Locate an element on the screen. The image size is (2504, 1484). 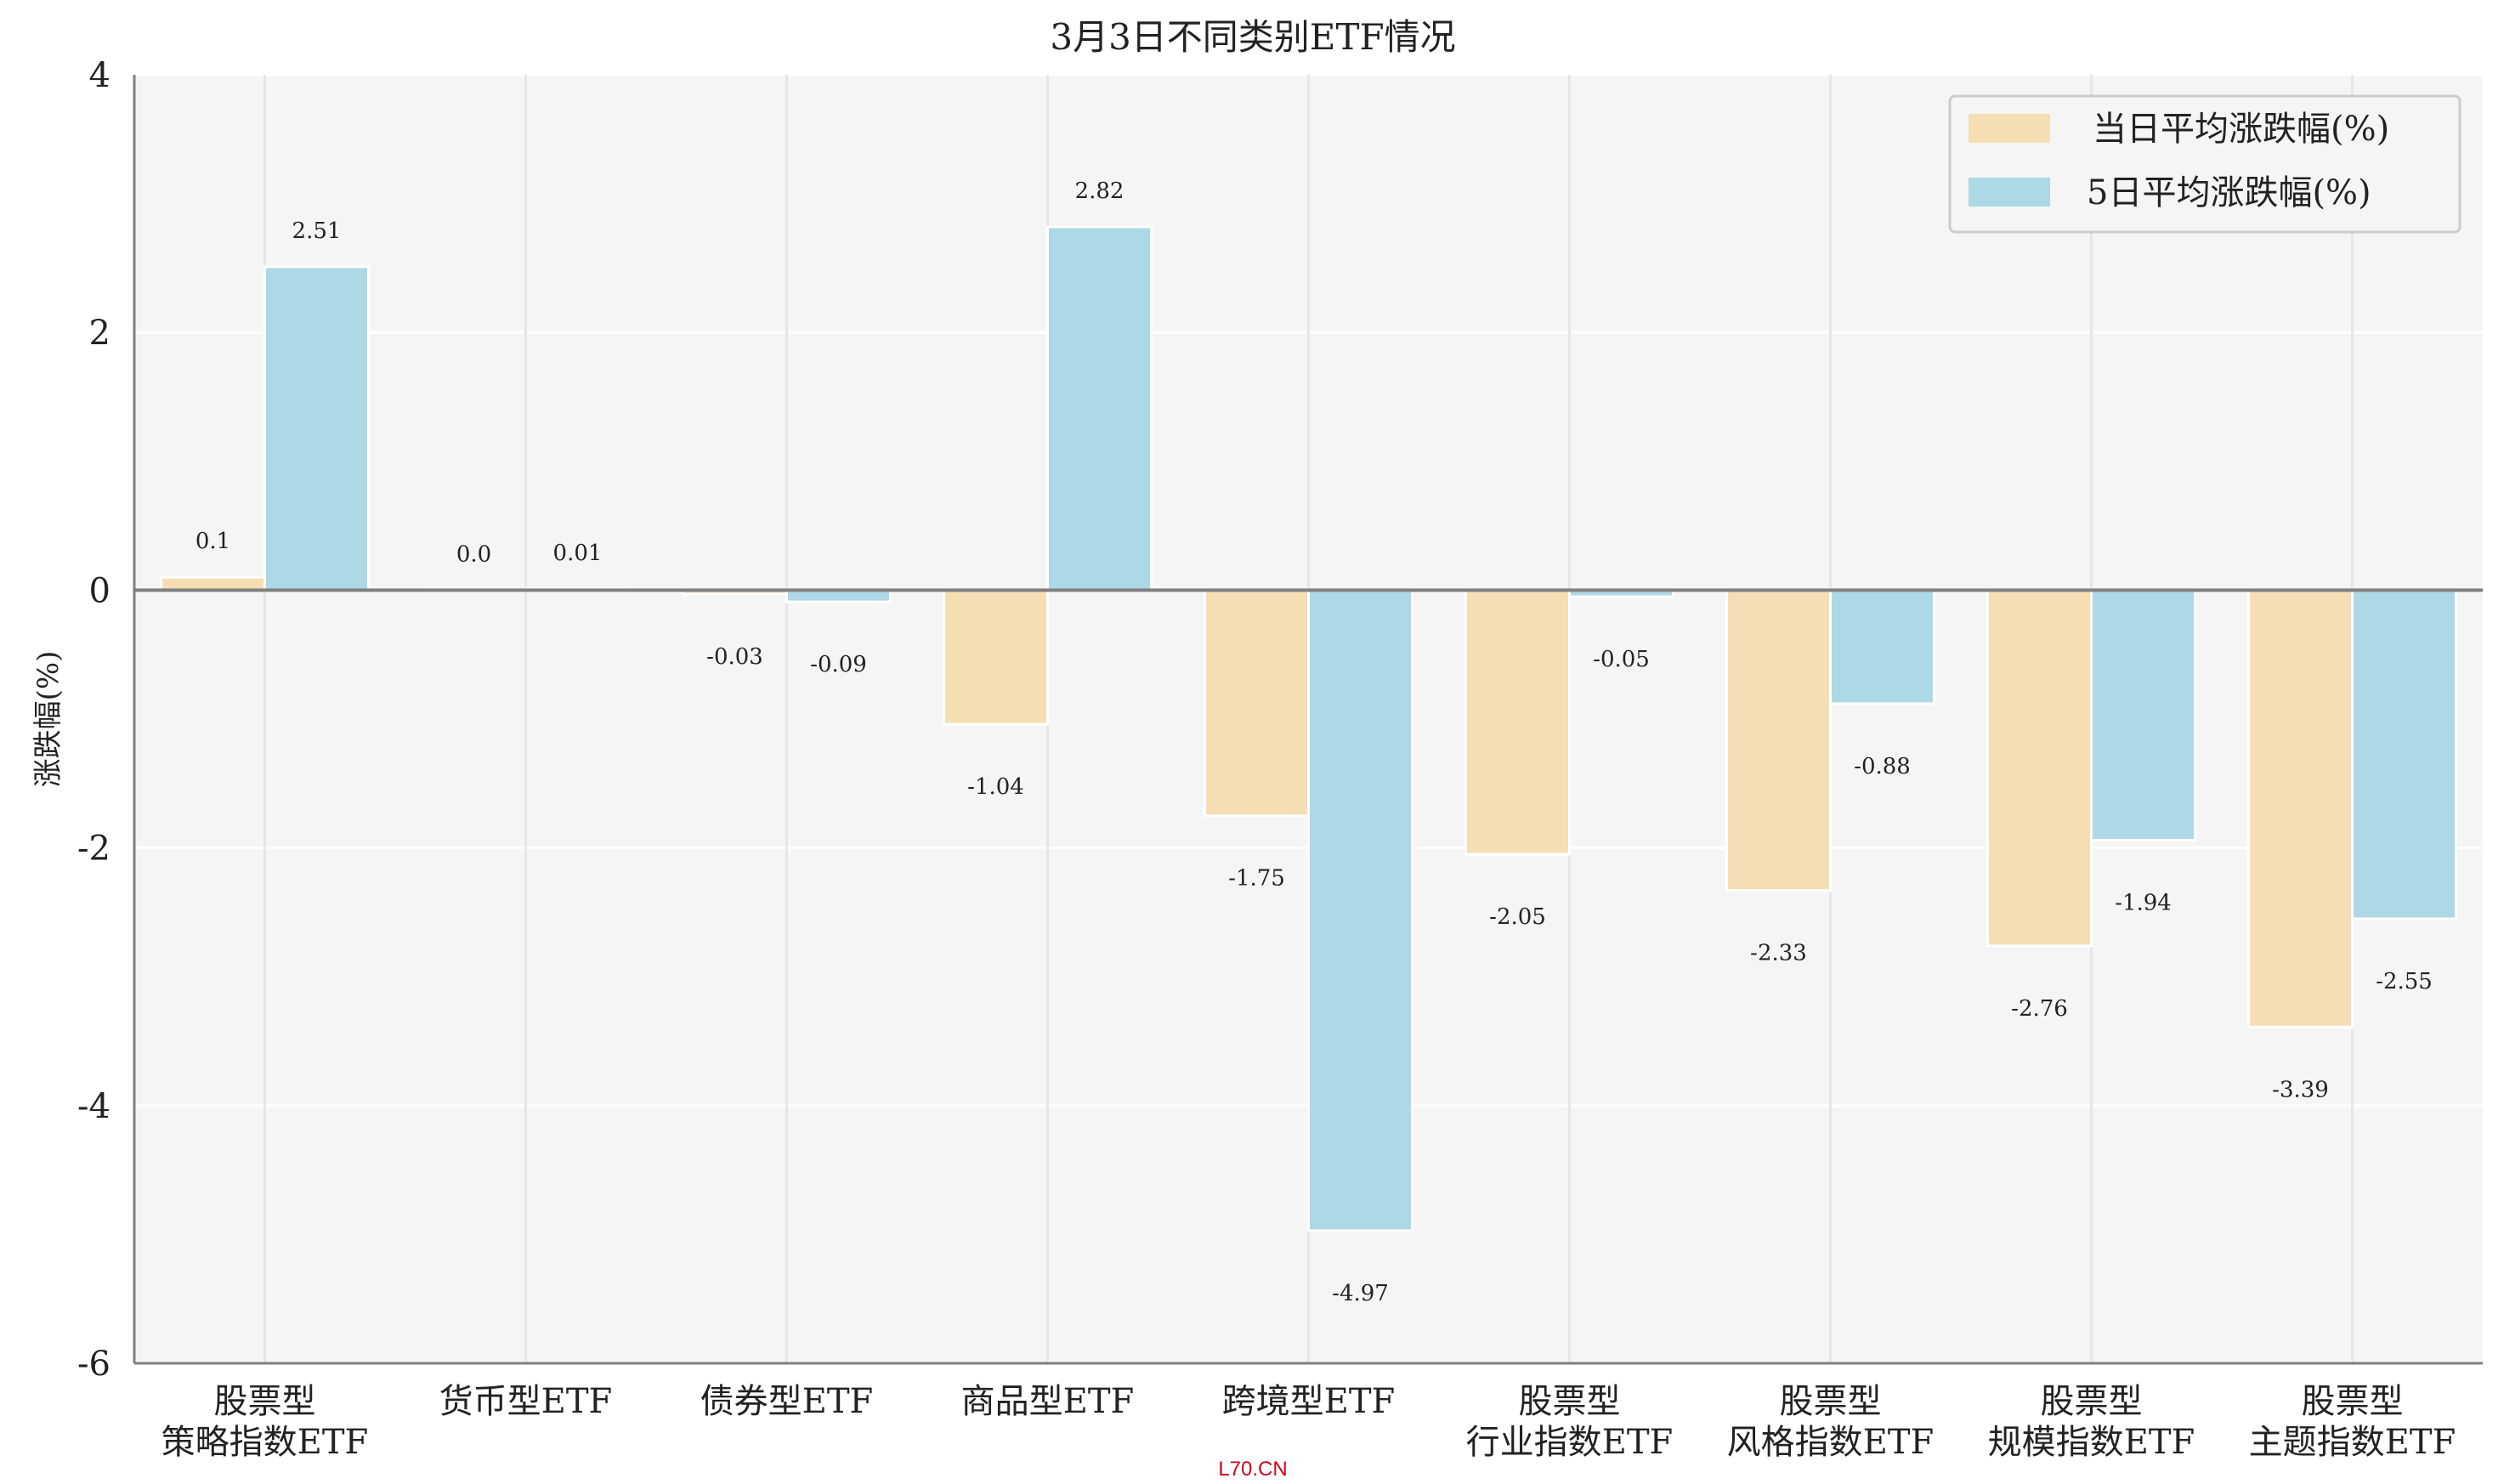
data-label: -0.88 is located at coordinates (1882, 766).